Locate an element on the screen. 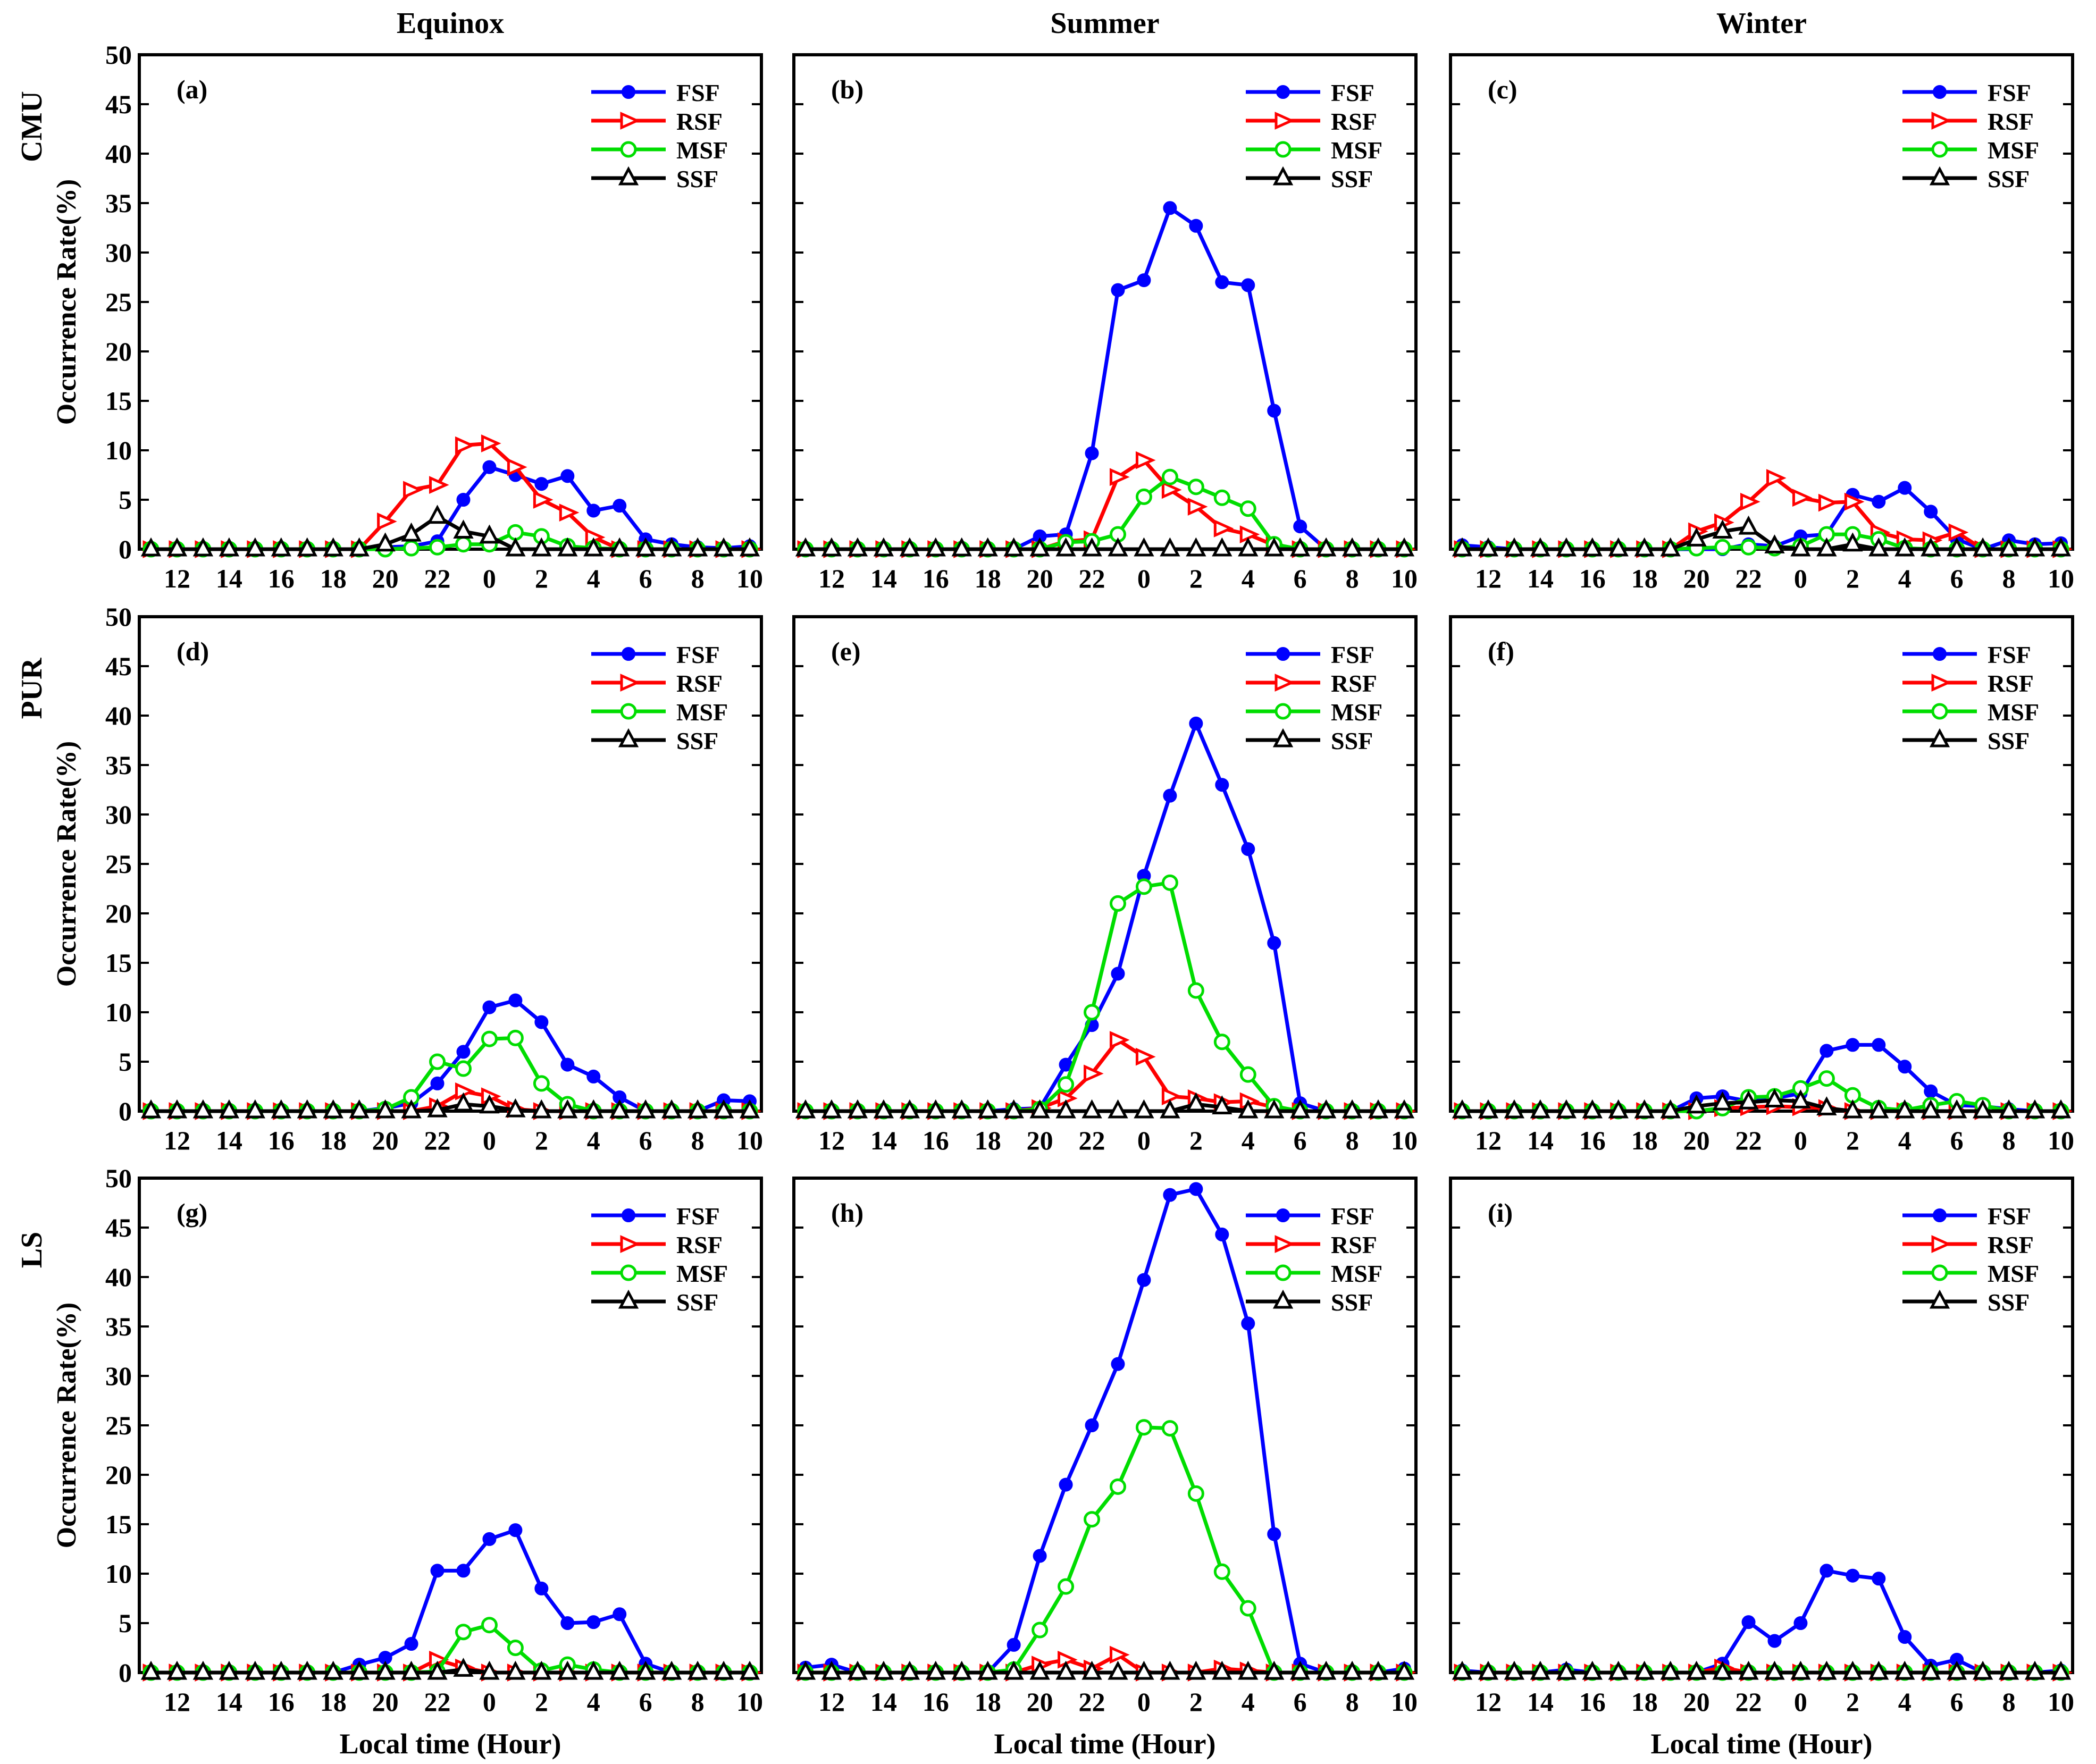 This screenshot has height=1764, width=2096. y-tick-label: 10 is located at coordinates (118, 1574).